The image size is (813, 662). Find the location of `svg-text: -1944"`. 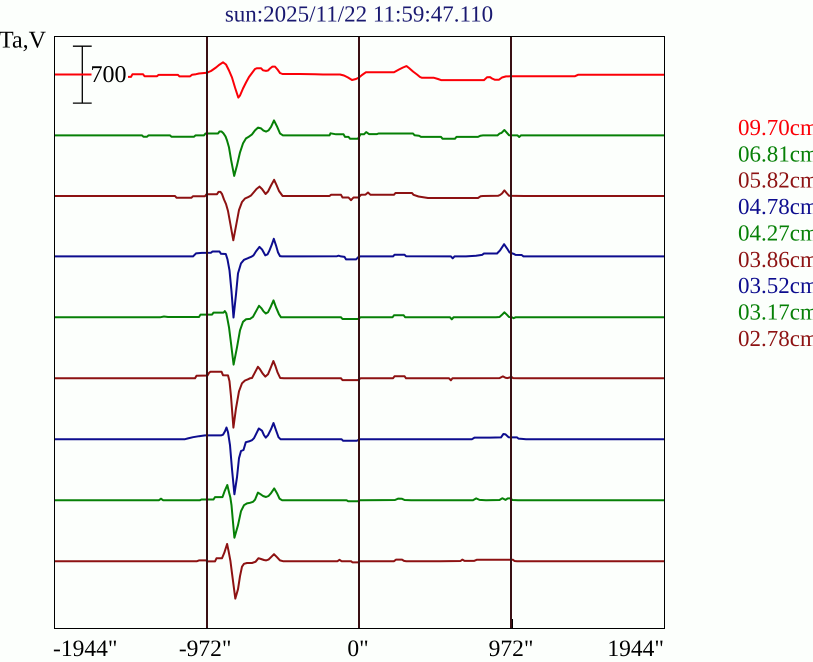

svg-text: -1944" is located at coordinates (85, 649).